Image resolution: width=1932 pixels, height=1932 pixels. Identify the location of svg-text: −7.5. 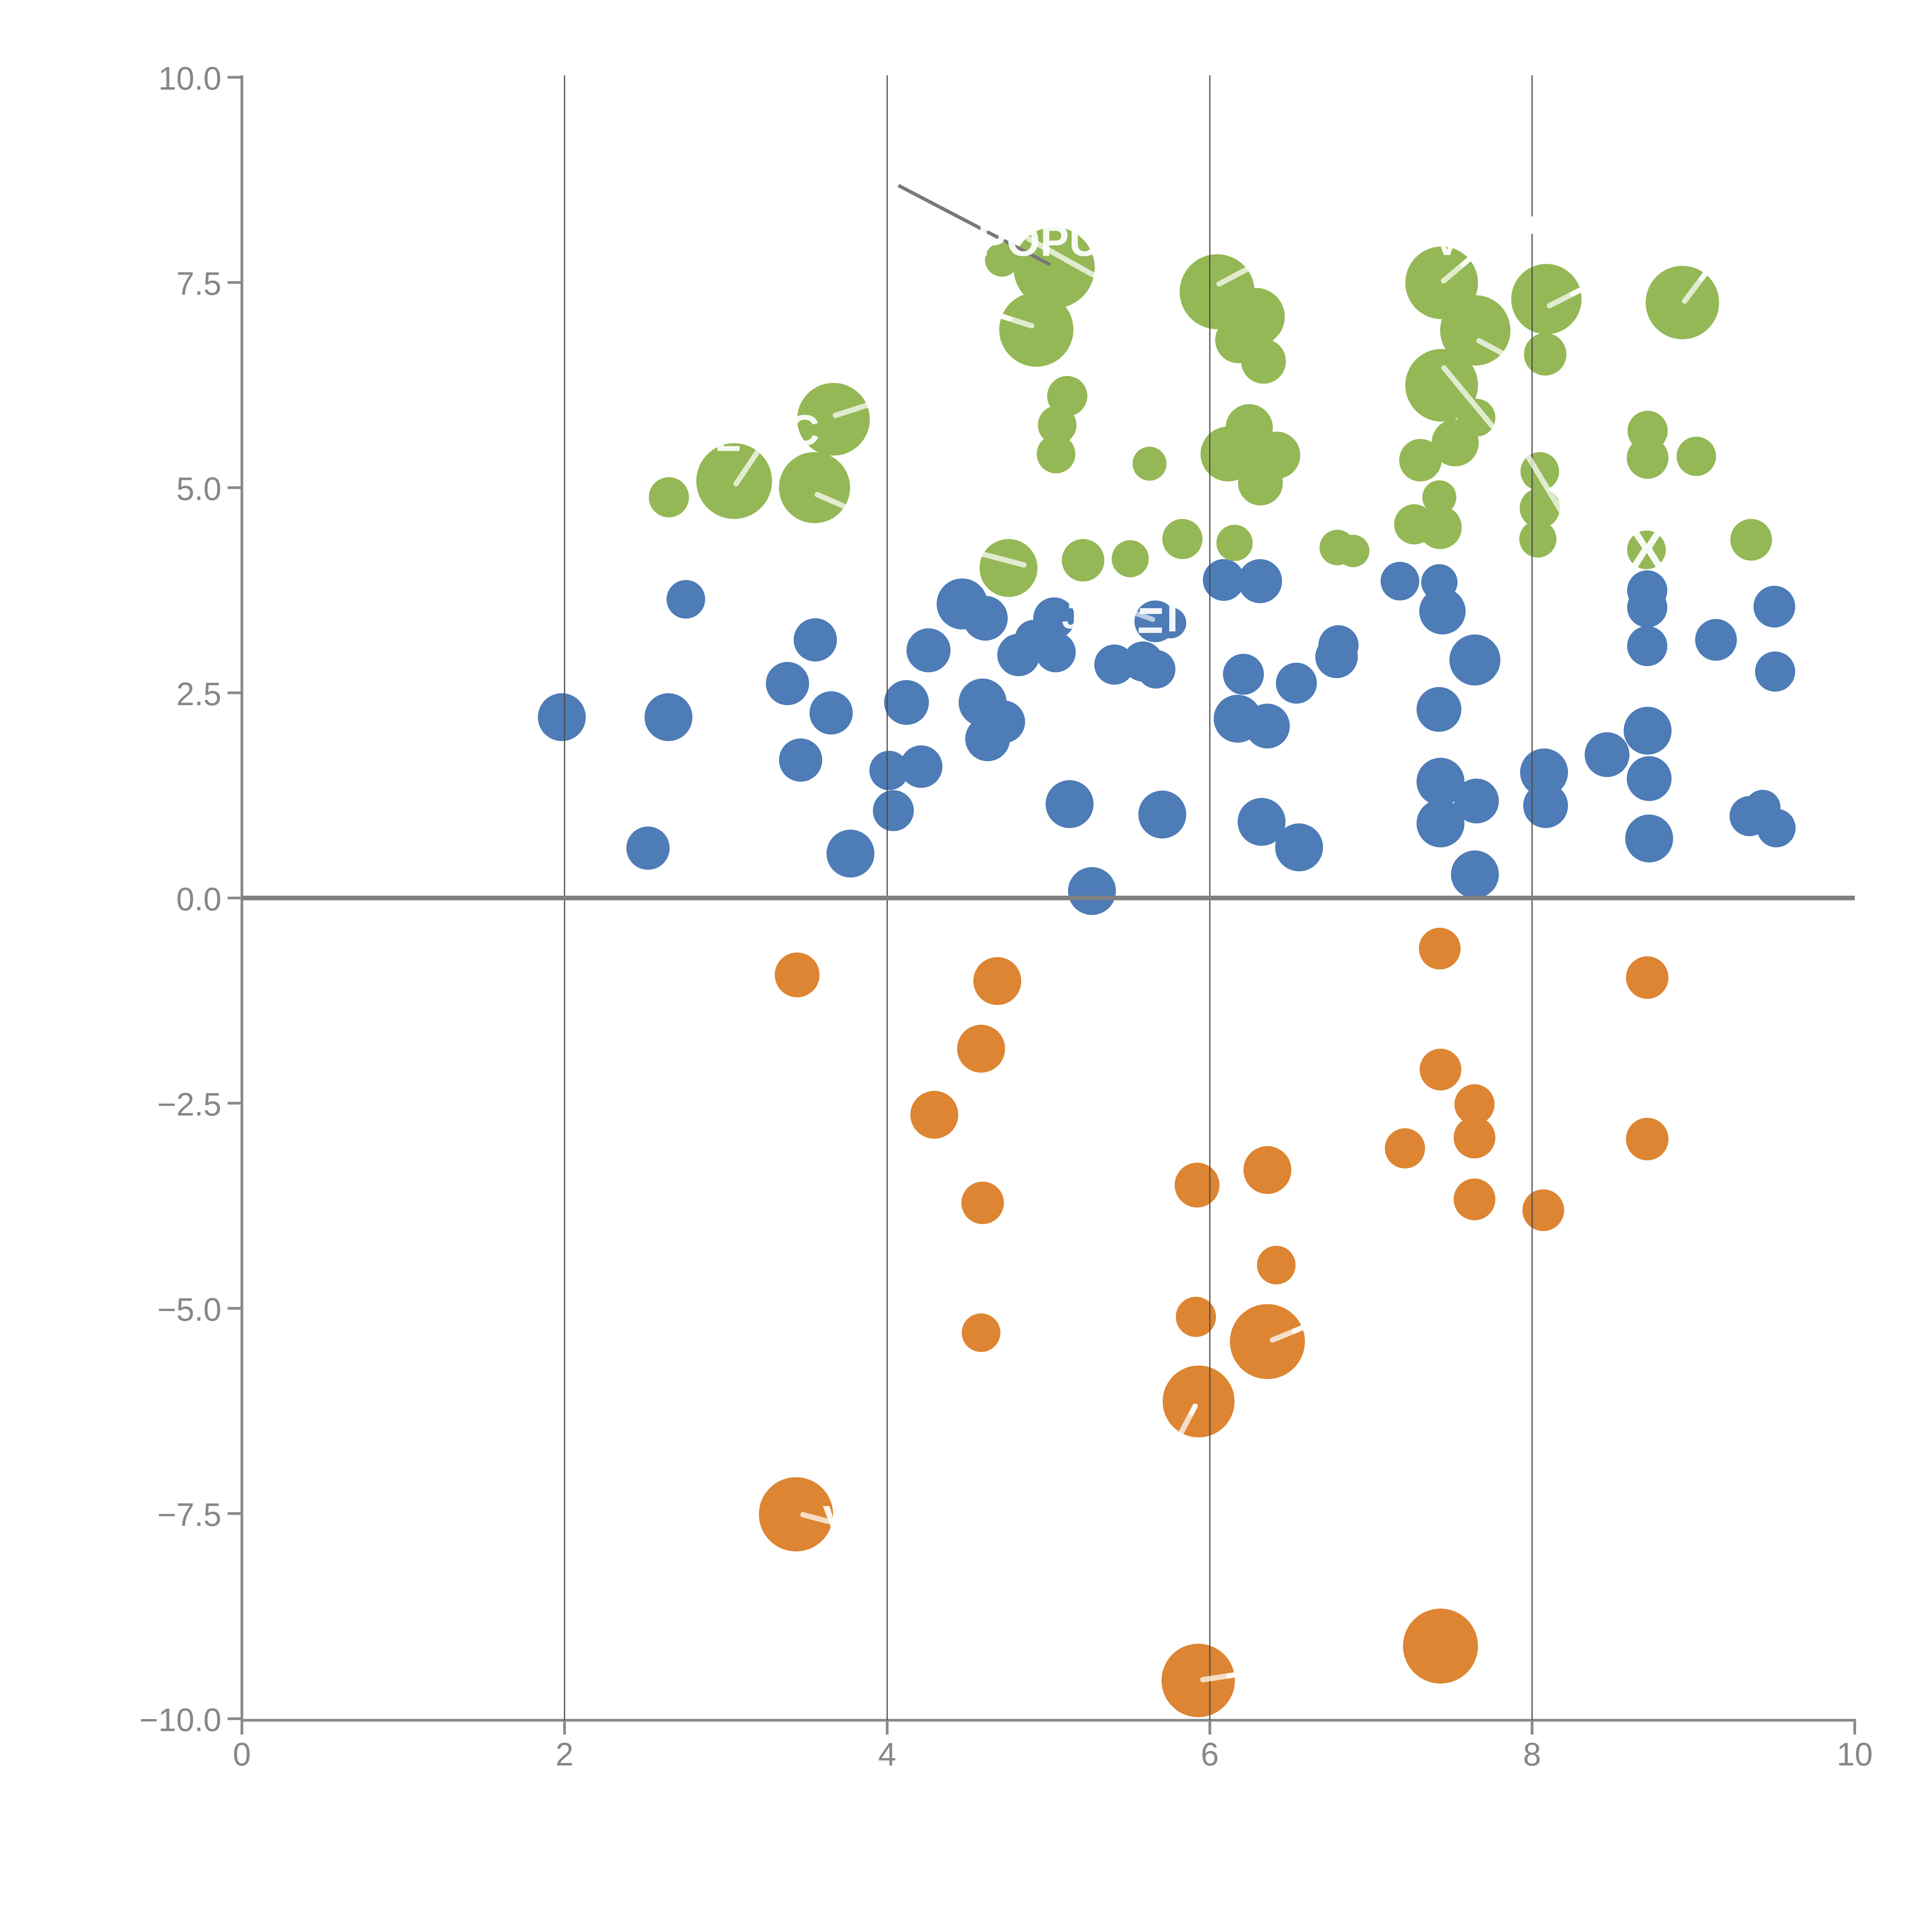
(189, 1515).